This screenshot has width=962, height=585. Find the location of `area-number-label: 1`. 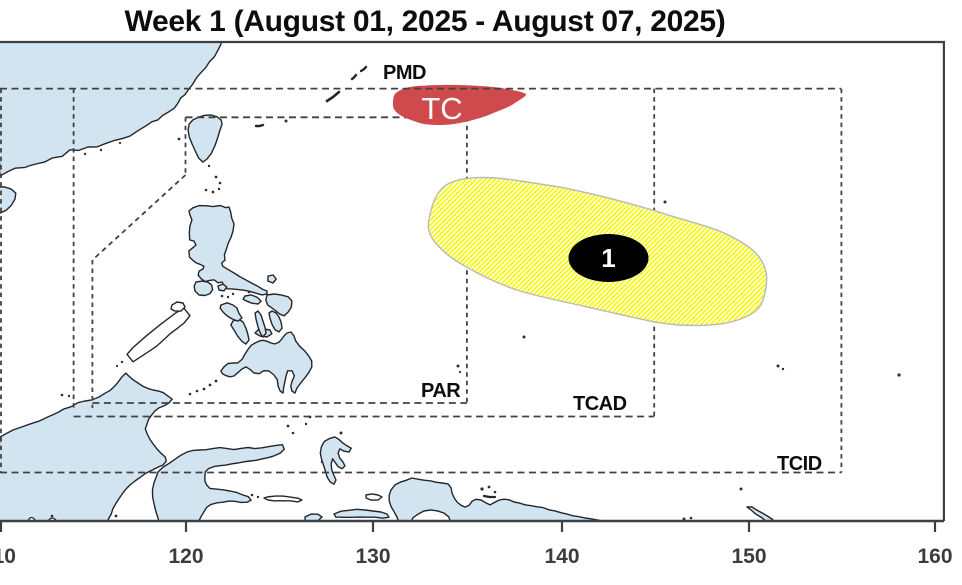

area-number-label: 1 is located at coordinates (608, 258).